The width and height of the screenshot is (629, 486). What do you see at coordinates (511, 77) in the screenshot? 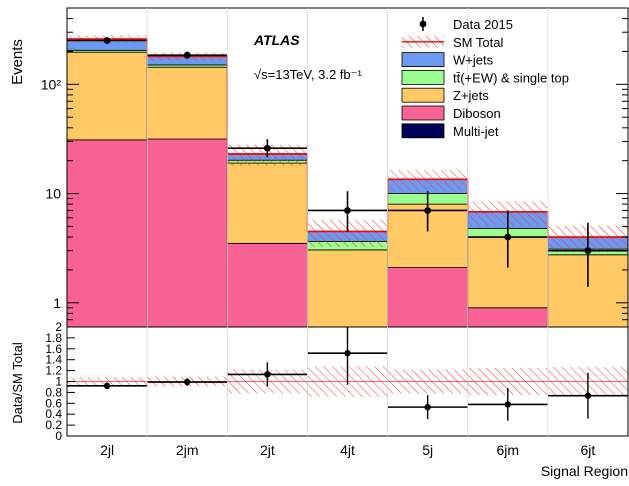
I see `legend-label-tt-ew-single-top: tt̄(+EW) & single top` at bounding box center [511, 77].